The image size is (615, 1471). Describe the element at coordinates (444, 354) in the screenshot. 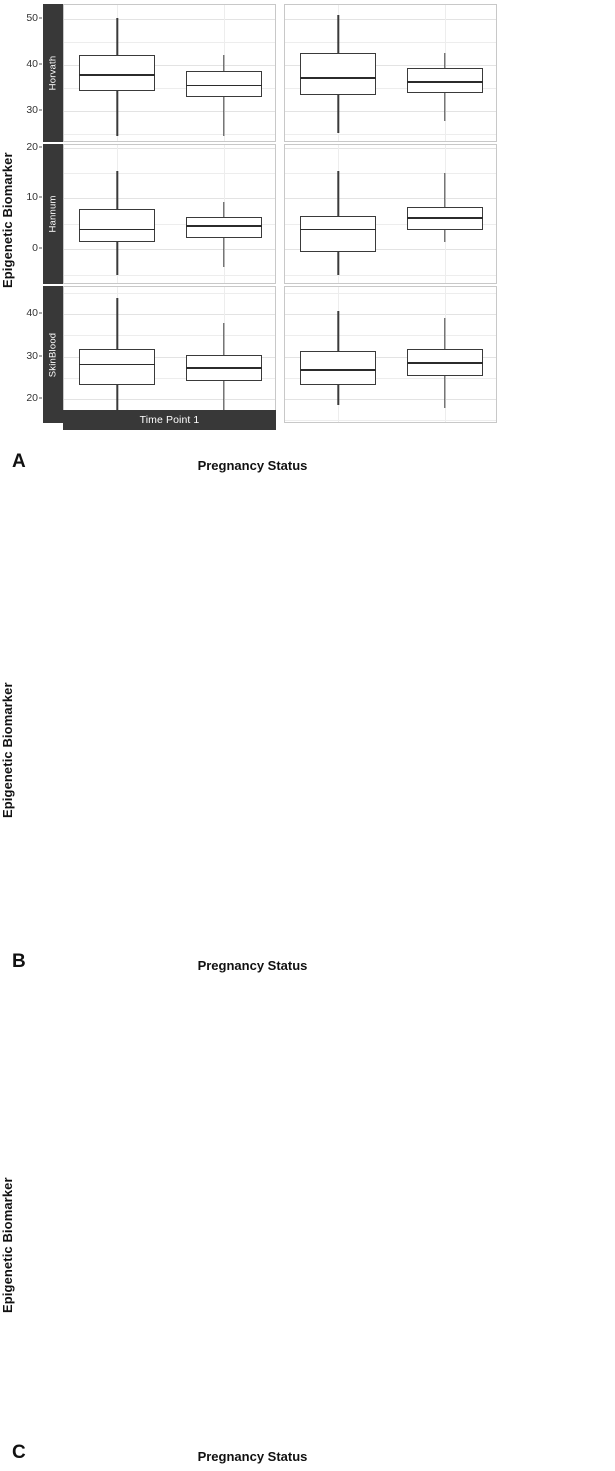

I see `boxplot-skinblood-tp2-pregnant` at that location.